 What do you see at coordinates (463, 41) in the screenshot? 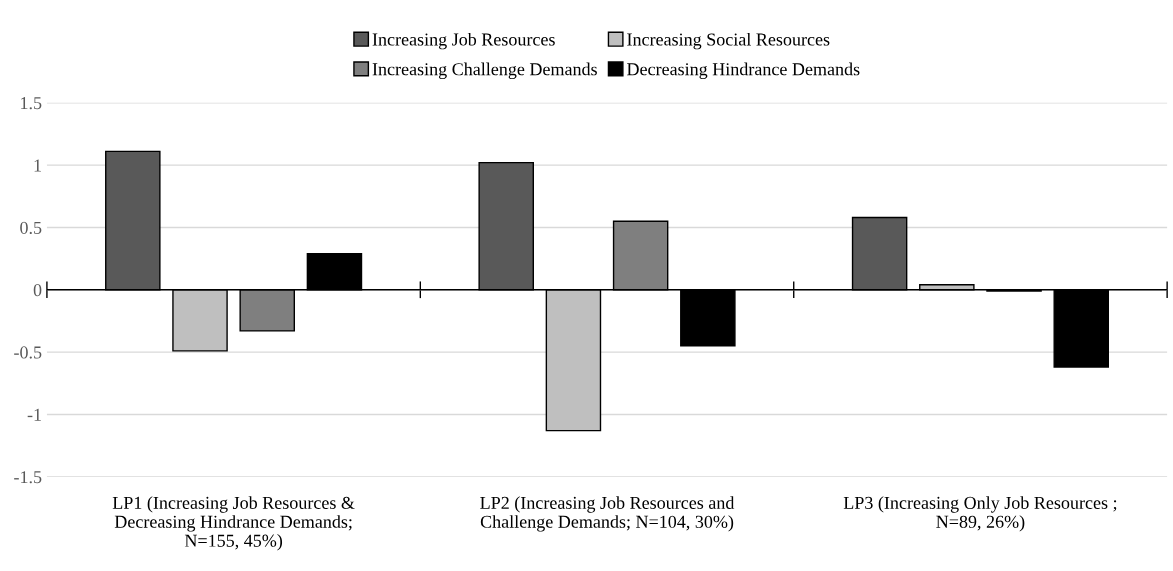
I see `legend-label: Increasing Job Resources` at bounding box center [463, 41].